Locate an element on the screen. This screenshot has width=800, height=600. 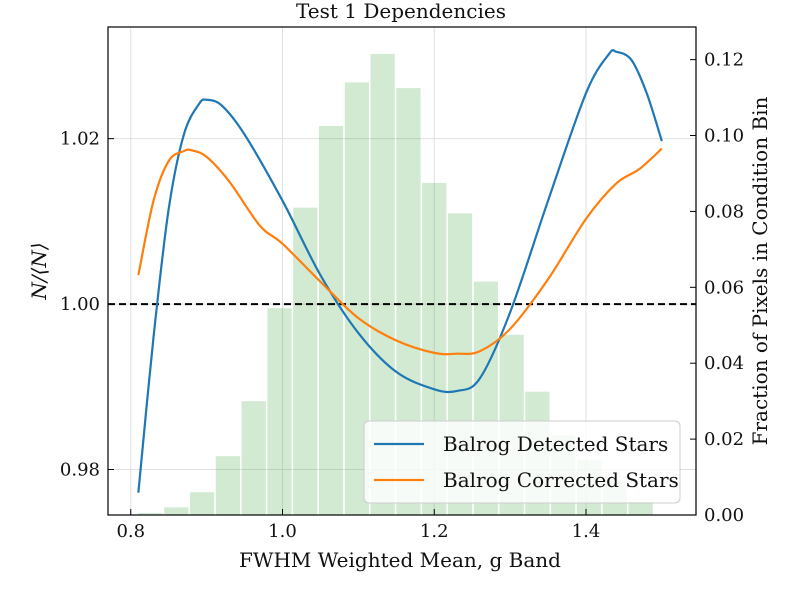
legend-box is located at coordinates (522, 462).